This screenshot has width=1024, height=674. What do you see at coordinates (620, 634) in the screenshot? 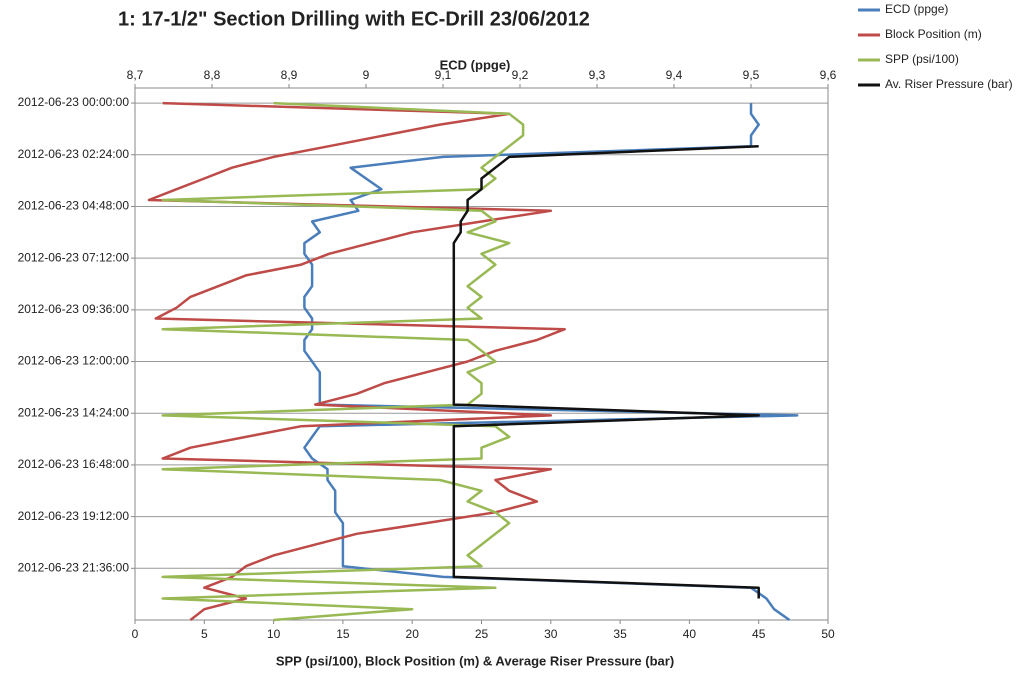
I see `x-tick-label: 35` at bounding box center [620, 634].